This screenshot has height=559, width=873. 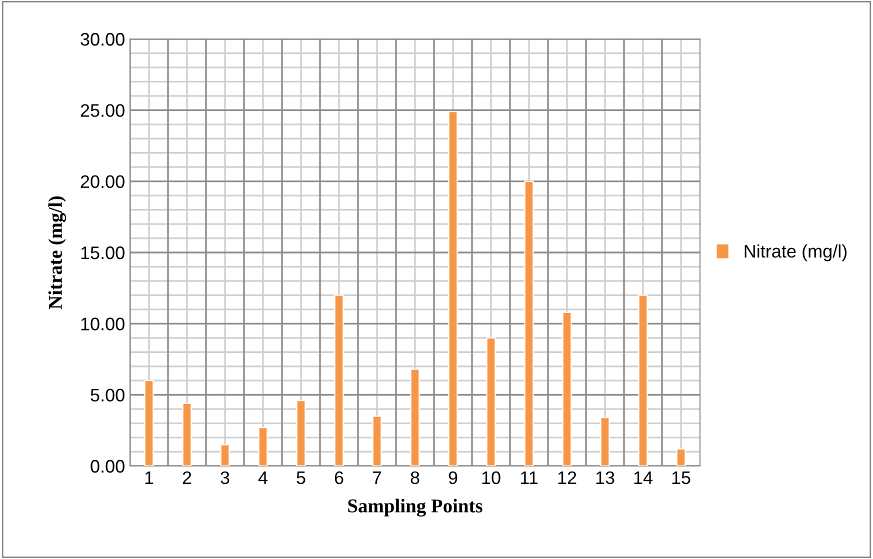 What do you see at coordinates (102, 324) in the screenshot?
I see `y-tick-label: 10.00` at bounding box center [102, 324].